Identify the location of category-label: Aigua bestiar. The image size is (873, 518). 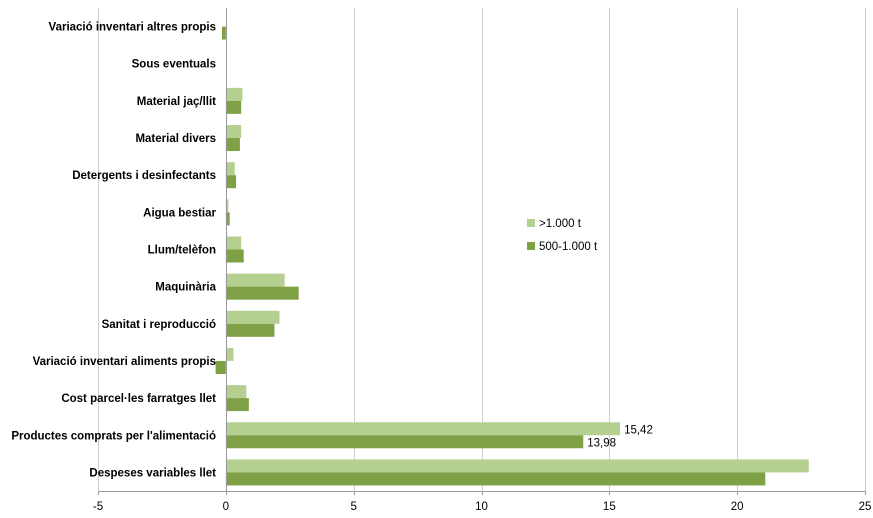
(179, 213).